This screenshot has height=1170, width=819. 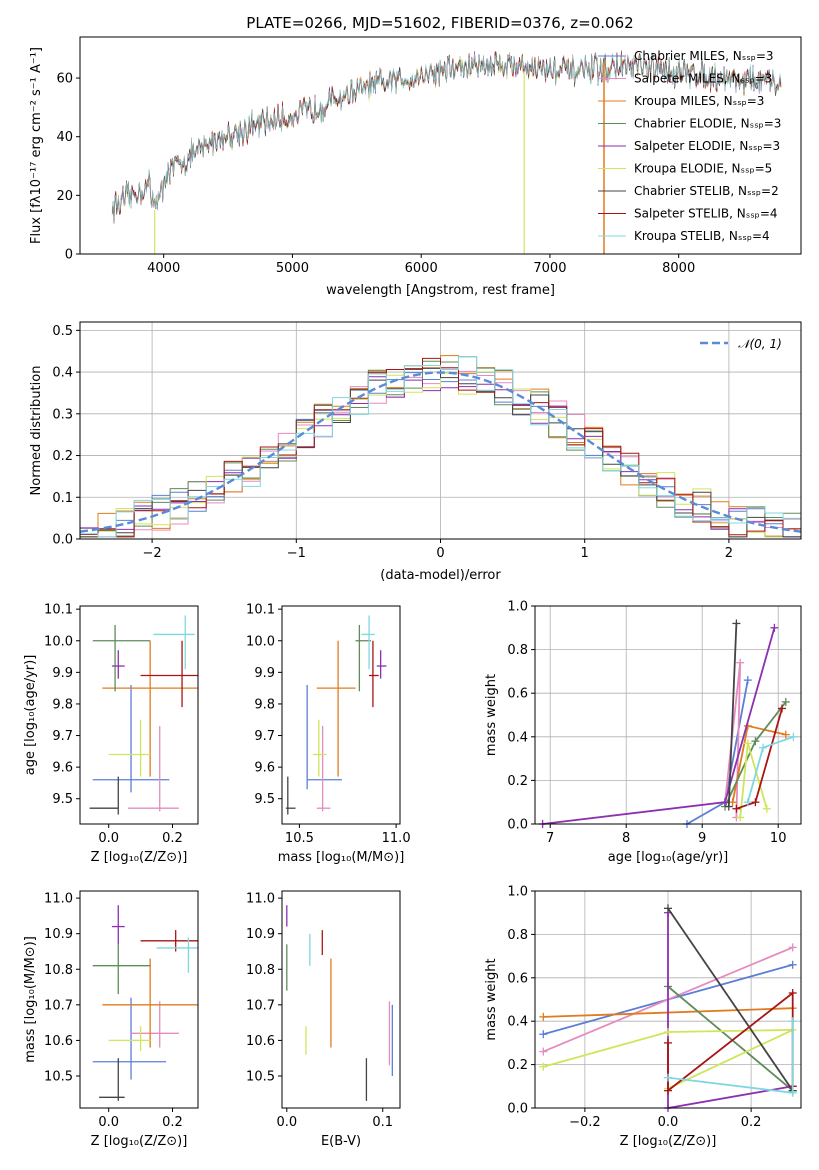 I want to click on x-tick-label: 10.5, so click(x=299, y=838).